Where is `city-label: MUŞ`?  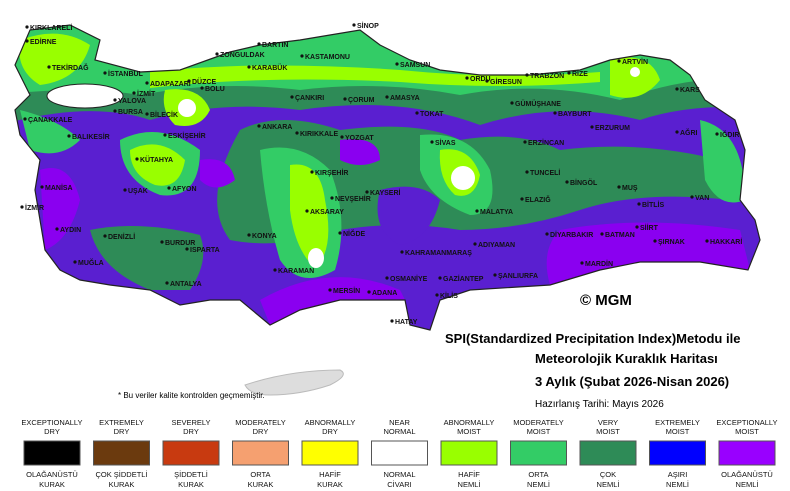 city-label: MUŞ is located at coordinates (630, 188).